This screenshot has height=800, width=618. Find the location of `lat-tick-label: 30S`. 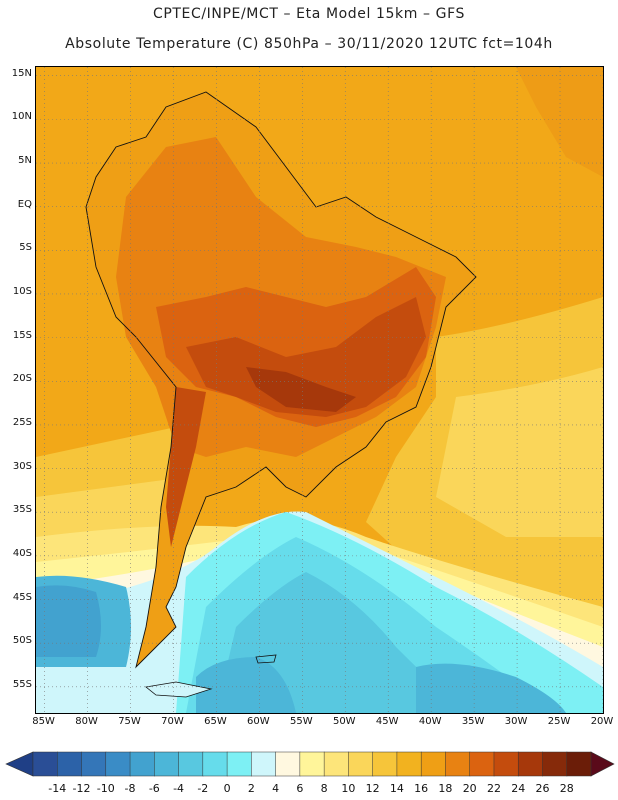

lat-tick-label: 30S is located at coordinates (22, 466).